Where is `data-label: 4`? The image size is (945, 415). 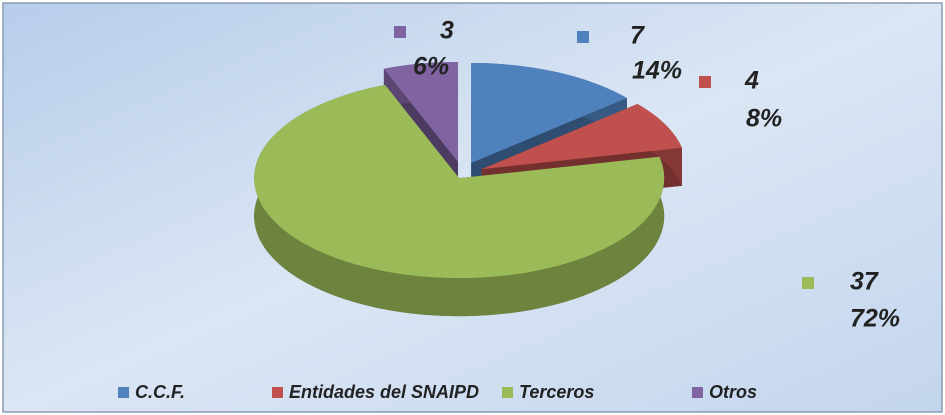 data-label: 4 is located at coordinates (751, 81).